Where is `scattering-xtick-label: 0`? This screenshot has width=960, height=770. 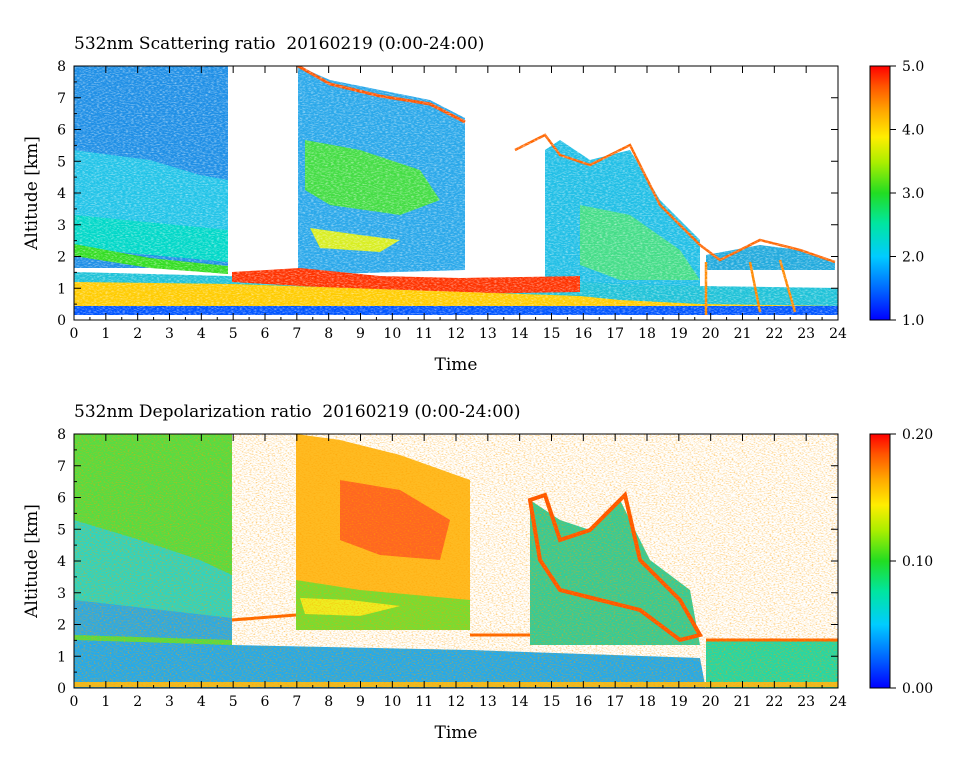 scattering-xtick-label: 0 is located at coordinates (74, 334).